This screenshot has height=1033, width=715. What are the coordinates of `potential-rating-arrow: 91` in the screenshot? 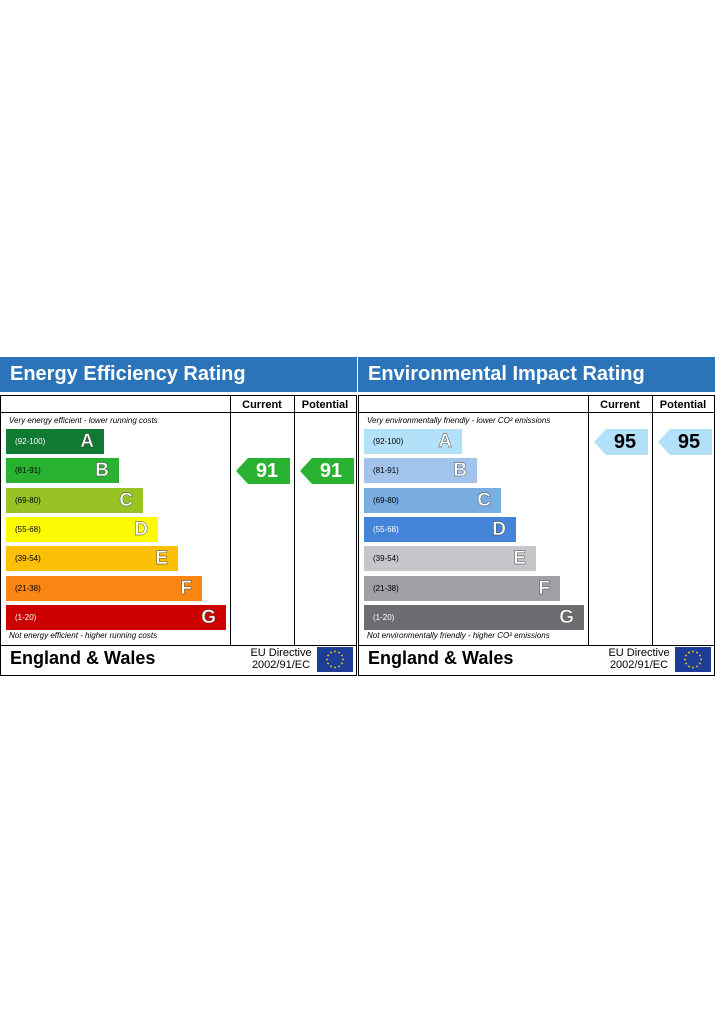 It's located at (327, 470).